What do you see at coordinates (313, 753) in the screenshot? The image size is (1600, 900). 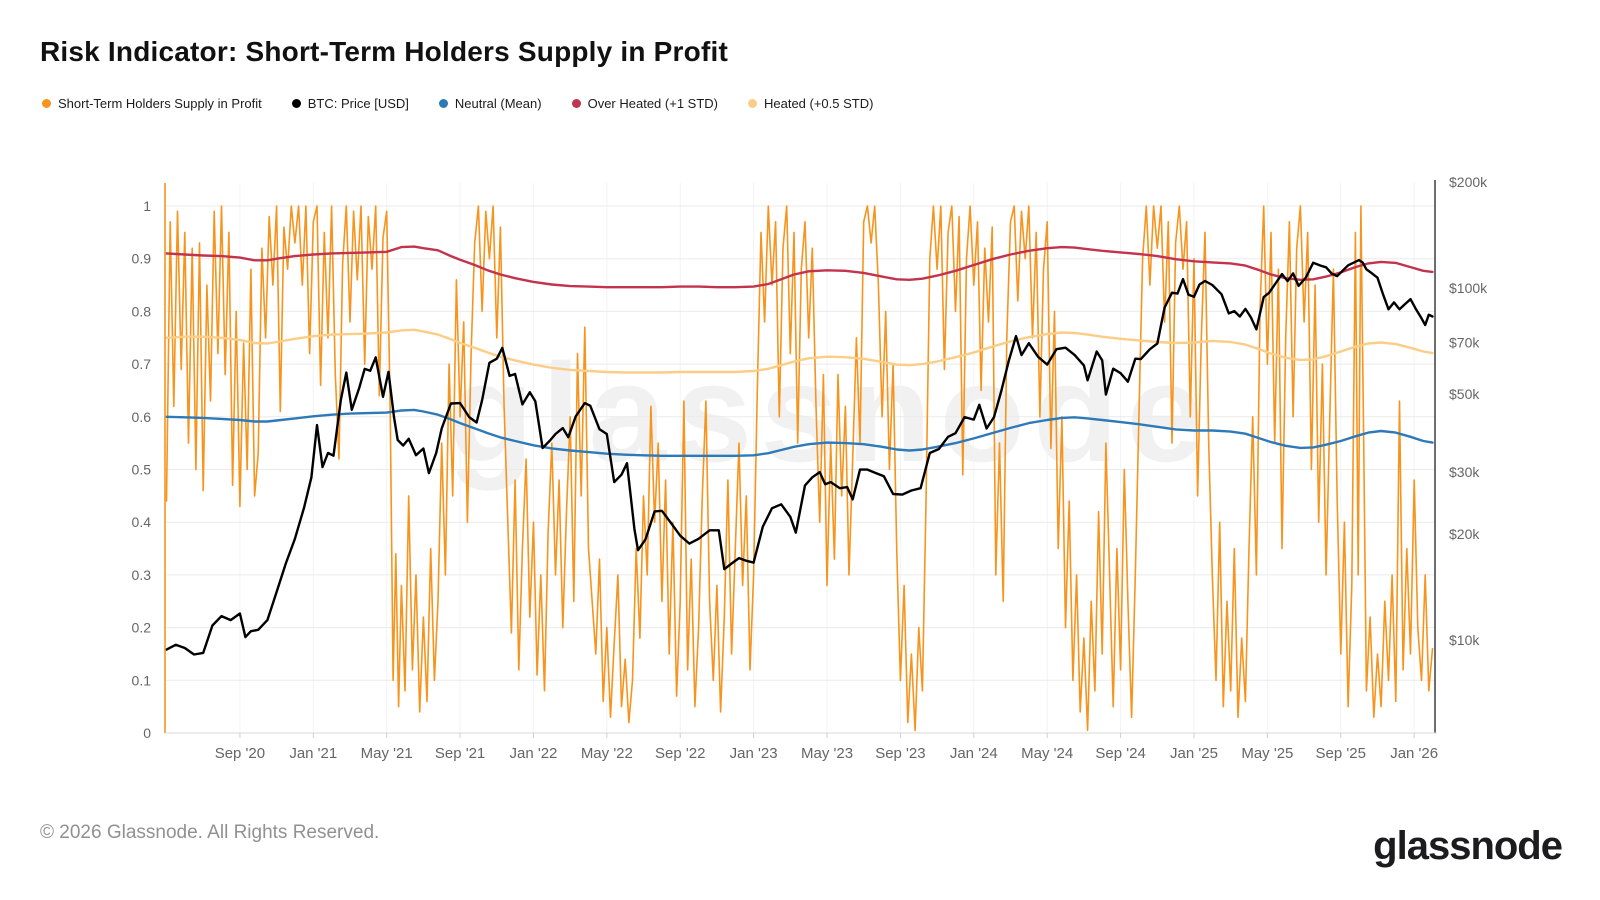 I see `x-tick-label: Jan '21` at bounding box center [313, 753].